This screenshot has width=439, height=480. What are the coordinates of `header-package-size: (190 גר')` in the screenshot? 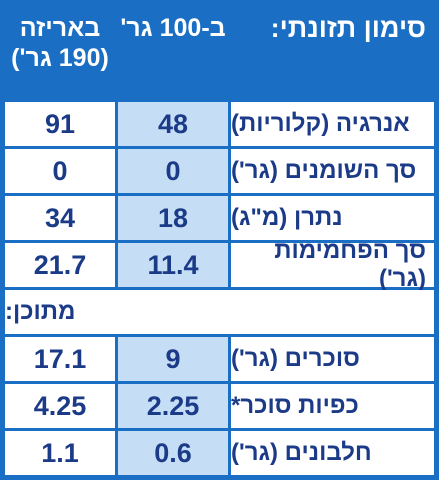 It's located at (60, 58).